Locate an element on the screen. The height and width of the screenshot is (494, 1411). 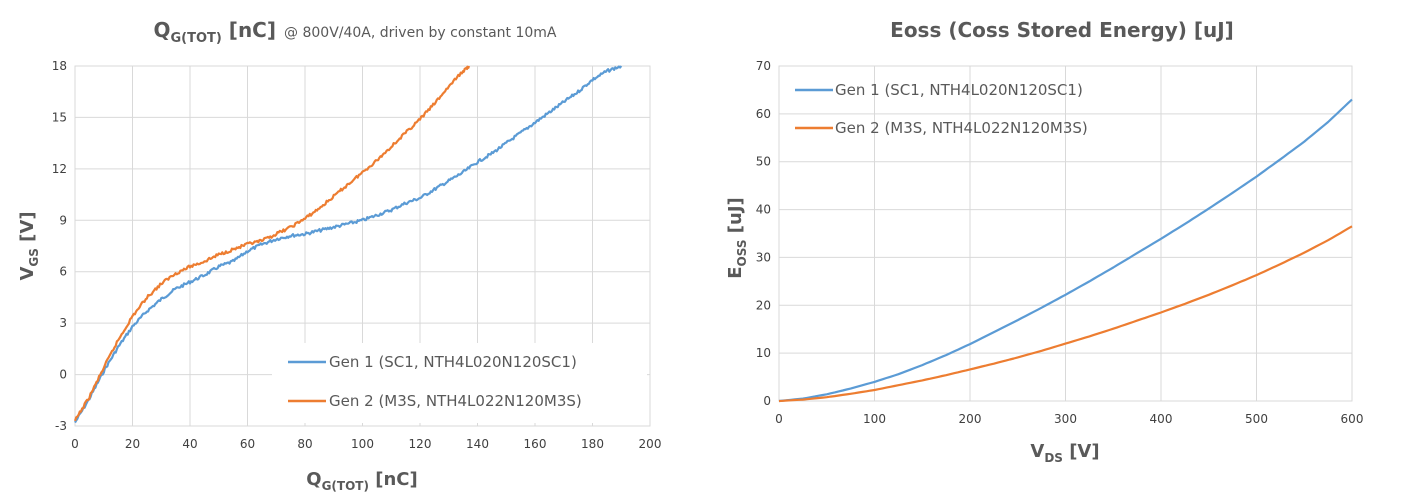
chart2-xlabel-main: V is located at coordinates (1037, 451).